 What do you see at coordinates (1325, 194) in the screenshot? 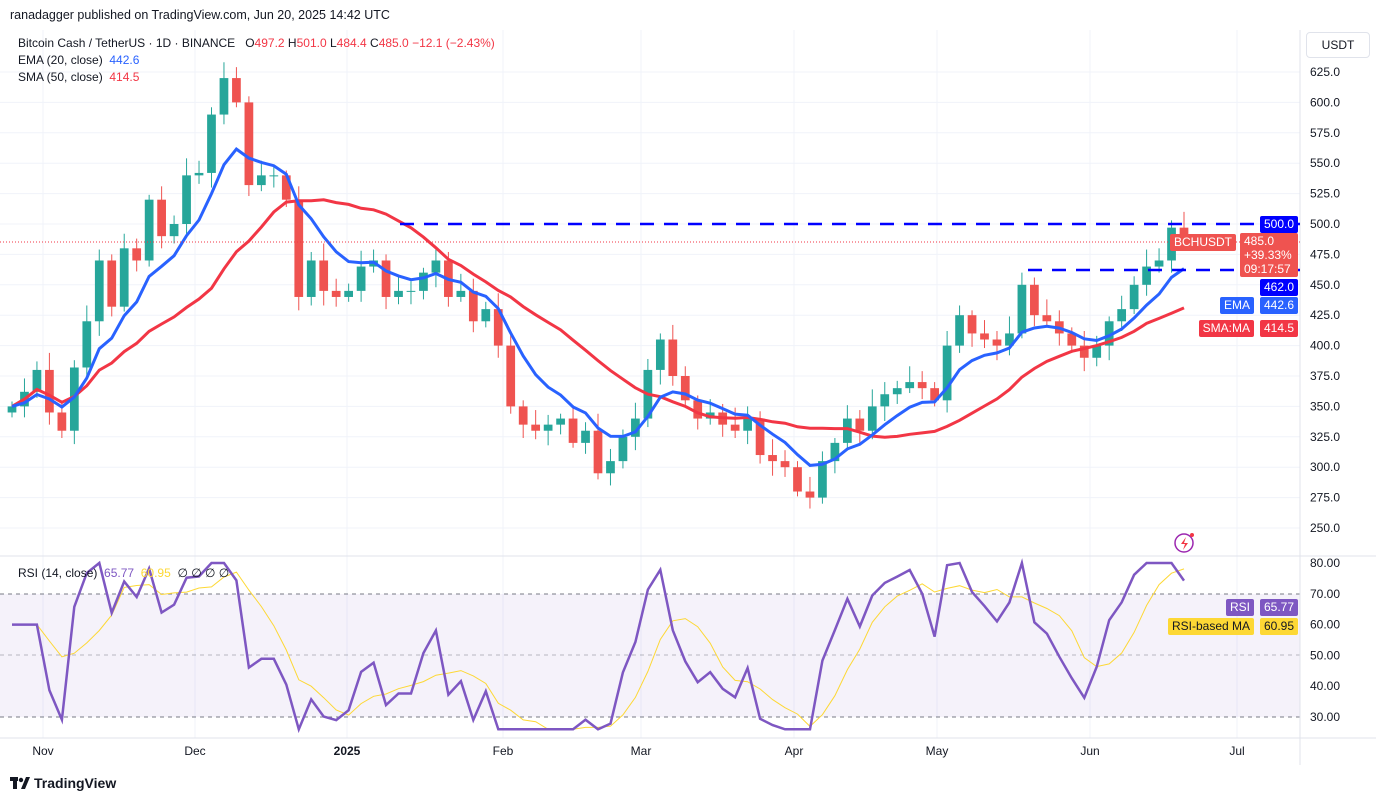
I see `y-tick-label: 525.0` at bounding box center [1325, 194].